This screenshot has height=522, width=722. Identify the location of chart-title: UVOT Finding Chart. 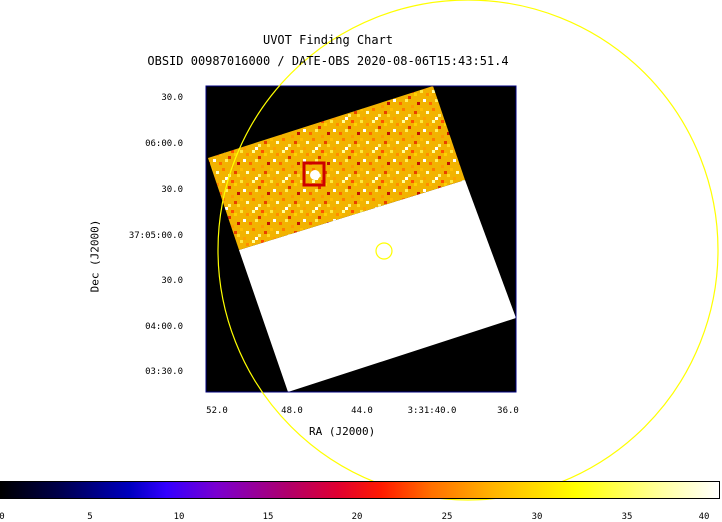
(328, 40).